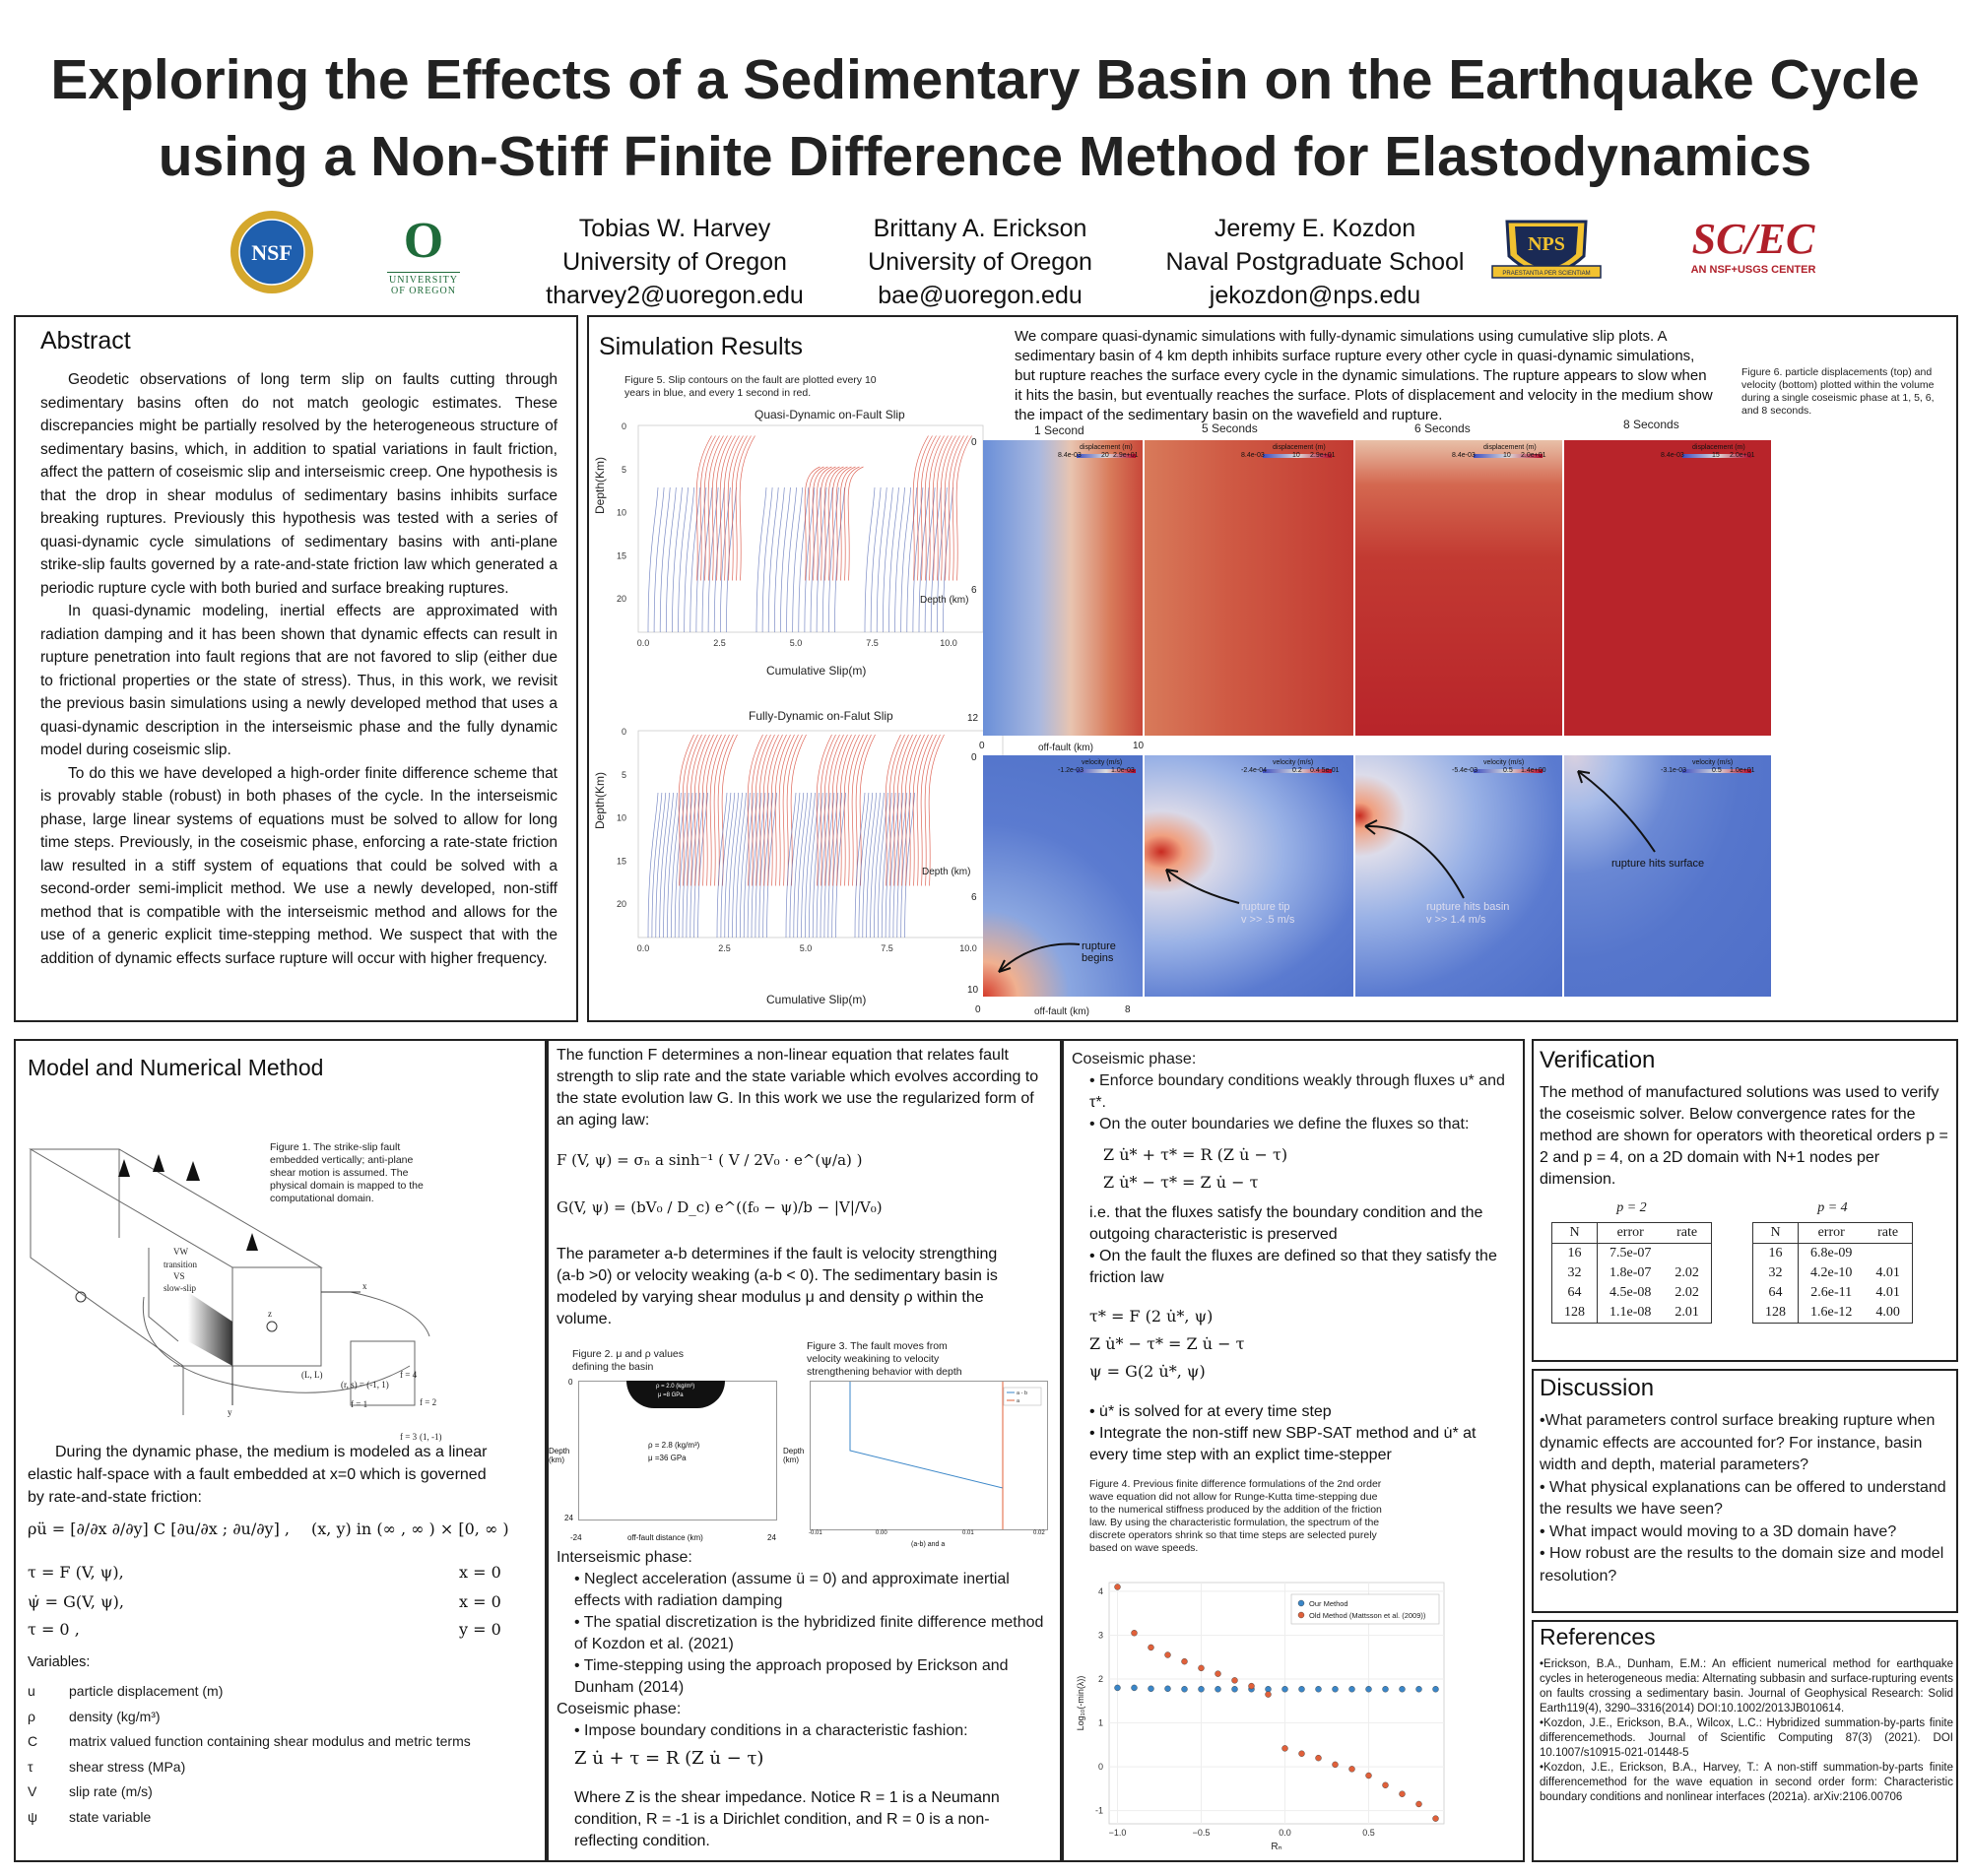 The image size is (1970, 1876). I want to click on fig1-label-slowslip: slow-slip, so click(180, 1288).